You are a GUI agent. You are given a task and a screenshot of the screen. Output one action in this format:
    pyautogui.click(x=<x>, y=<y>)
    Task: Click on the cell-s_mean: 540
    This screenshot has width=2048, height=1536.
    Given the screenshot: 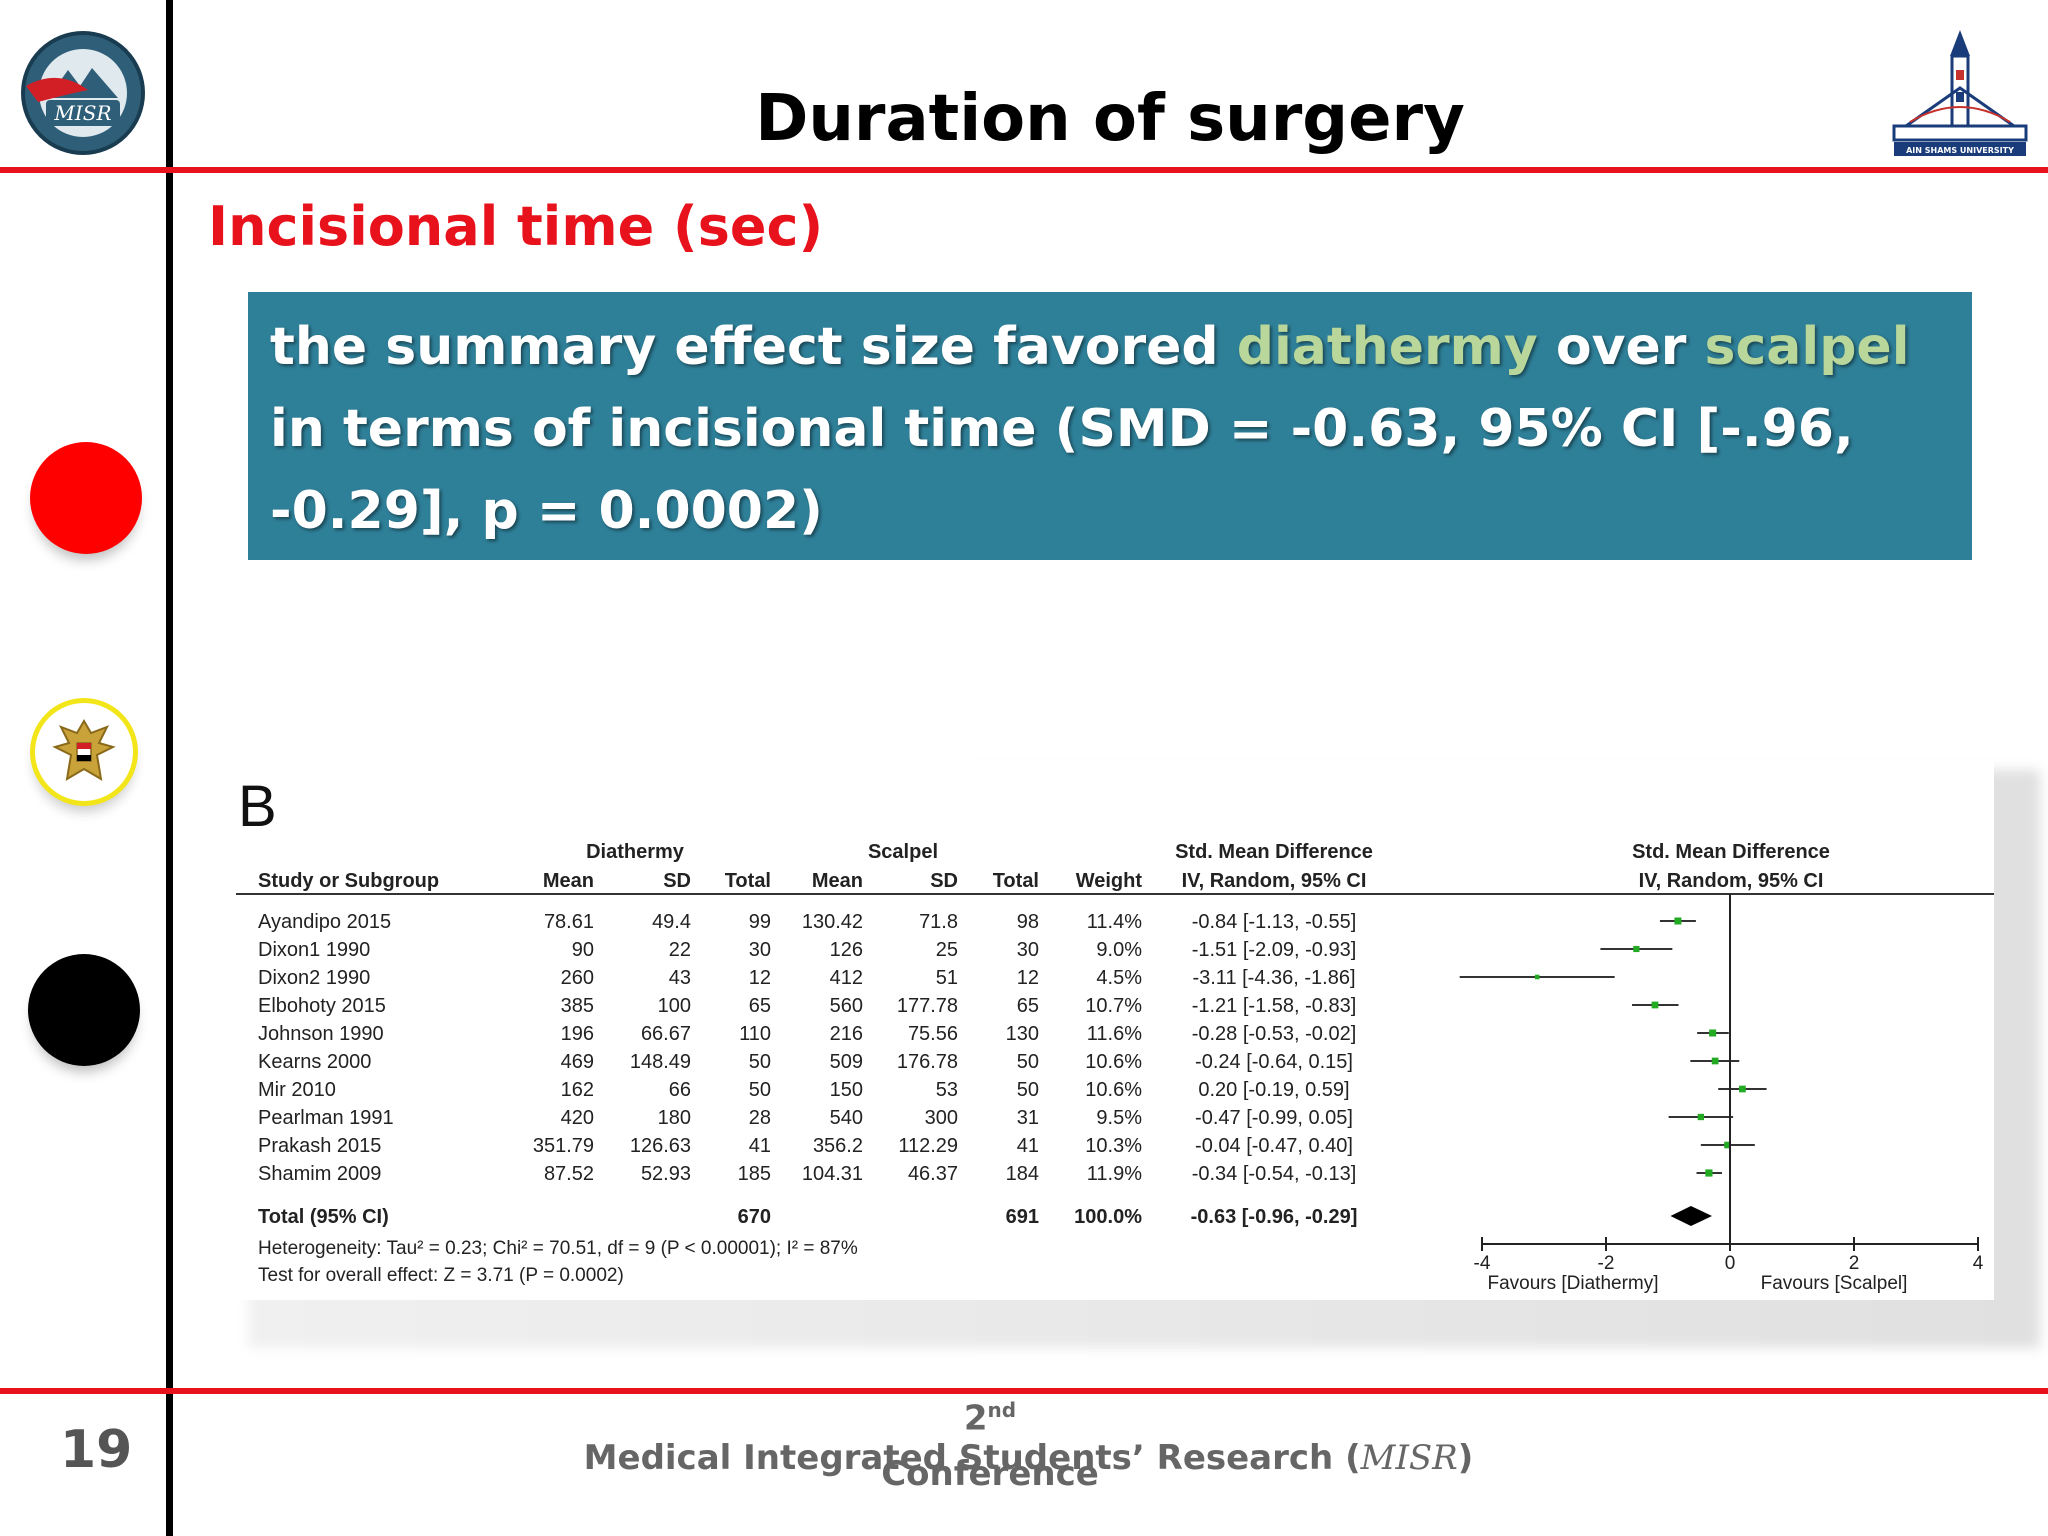 What is the action you would take?
    pyautogui.click(x=846, y=1118)
    